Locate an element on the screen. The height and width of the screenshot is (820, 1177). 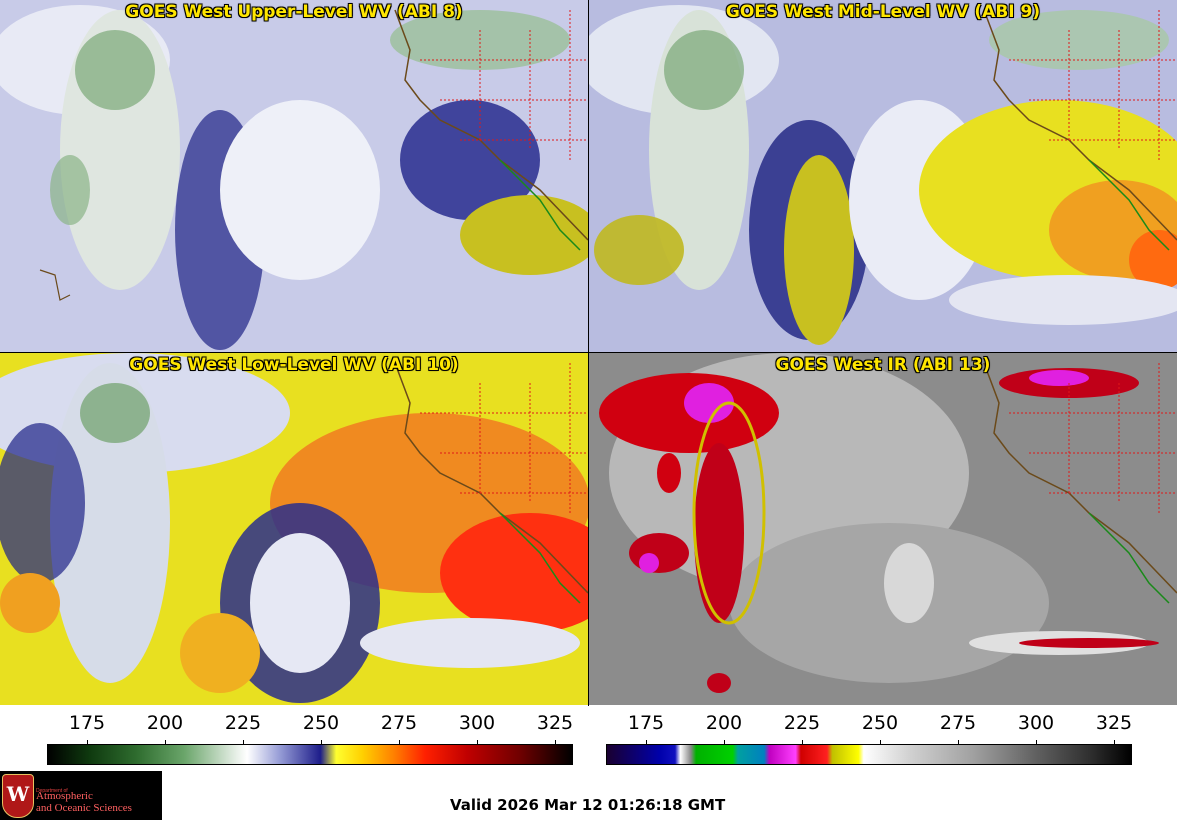
panel-title: GOES West IR (ABI 13) is located at coordinates (883, 365).